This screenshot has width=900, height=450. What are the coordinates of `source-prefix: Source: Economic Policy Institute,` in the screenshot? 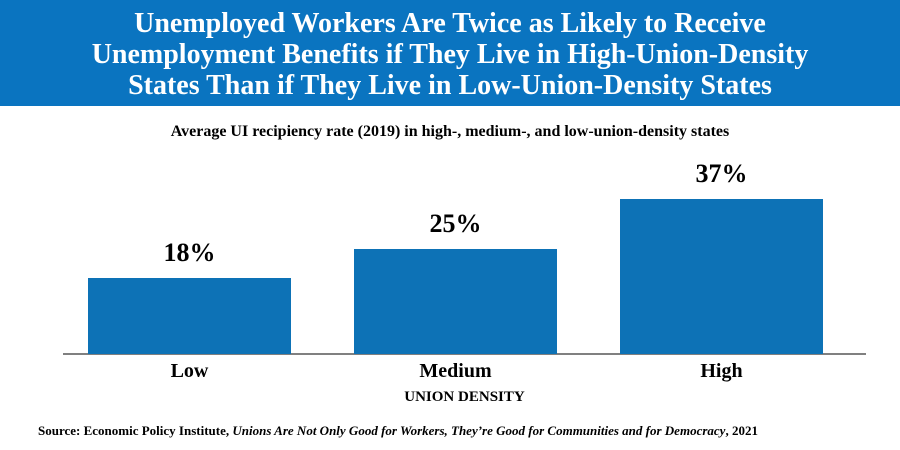 It's located at (135, 430).